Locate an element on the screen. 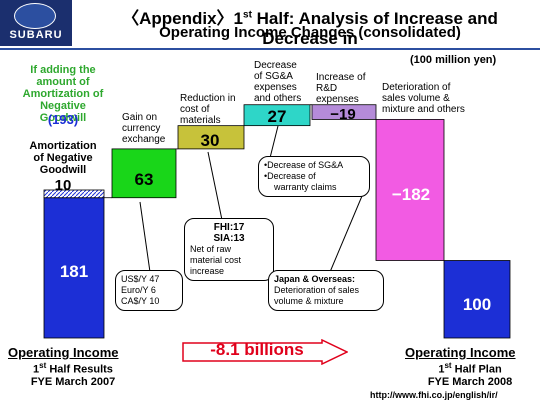 The image size is (540, 405). arrow-shape is located at coordinates (265, 352).